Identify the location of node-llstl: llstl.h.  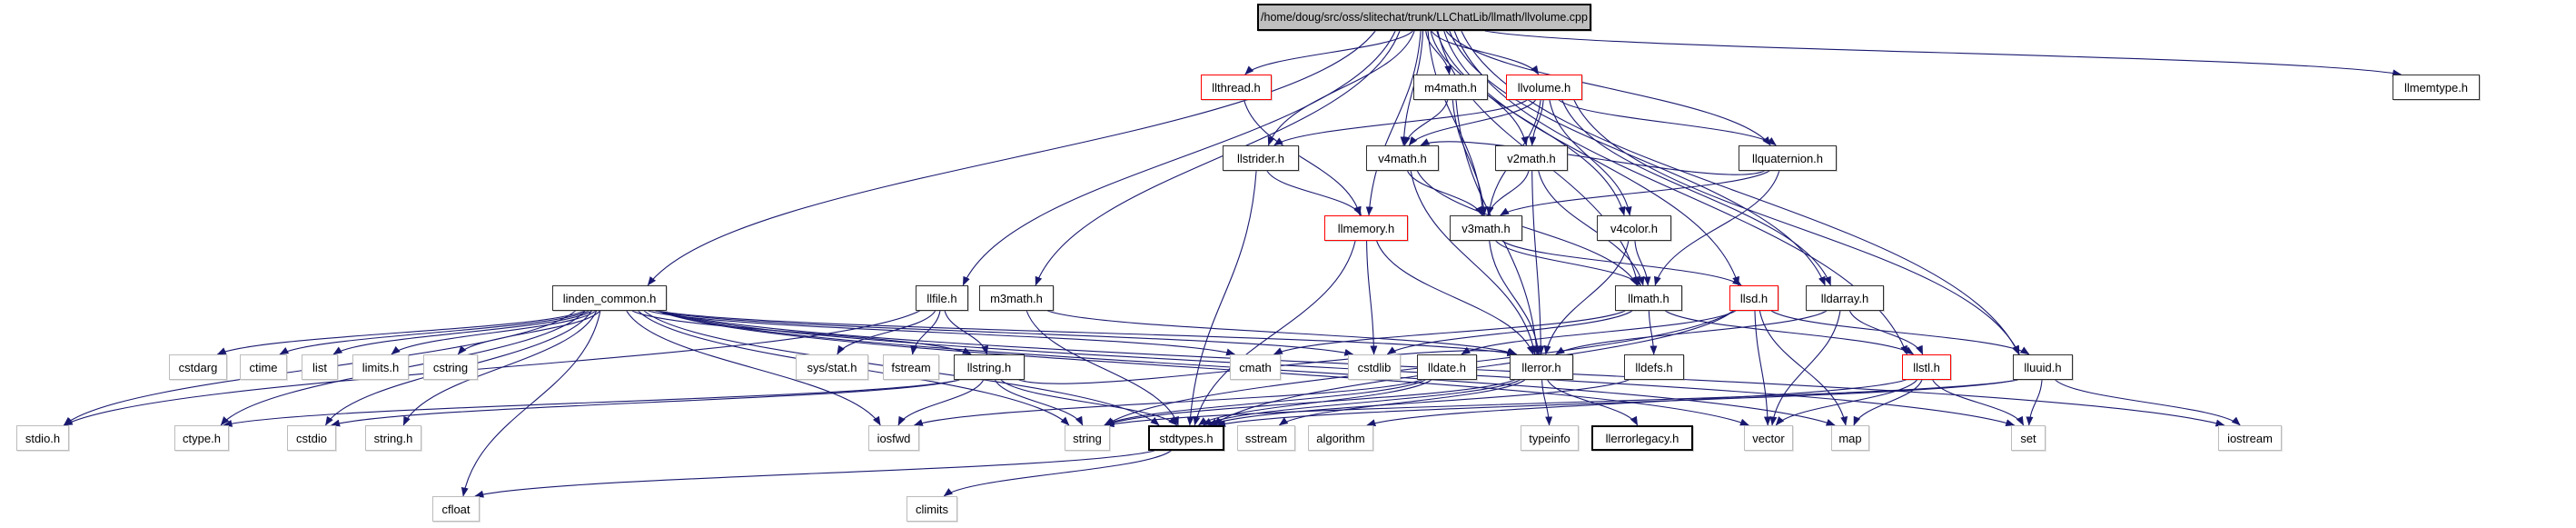
(1926, 367).